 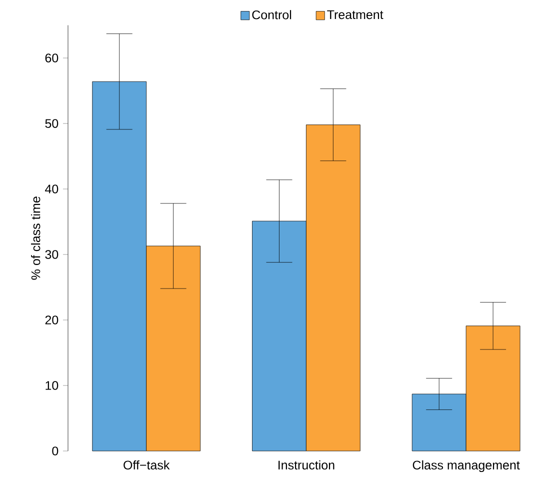 I want to click on y-tick-label: 50, so click(x=51, y=123).